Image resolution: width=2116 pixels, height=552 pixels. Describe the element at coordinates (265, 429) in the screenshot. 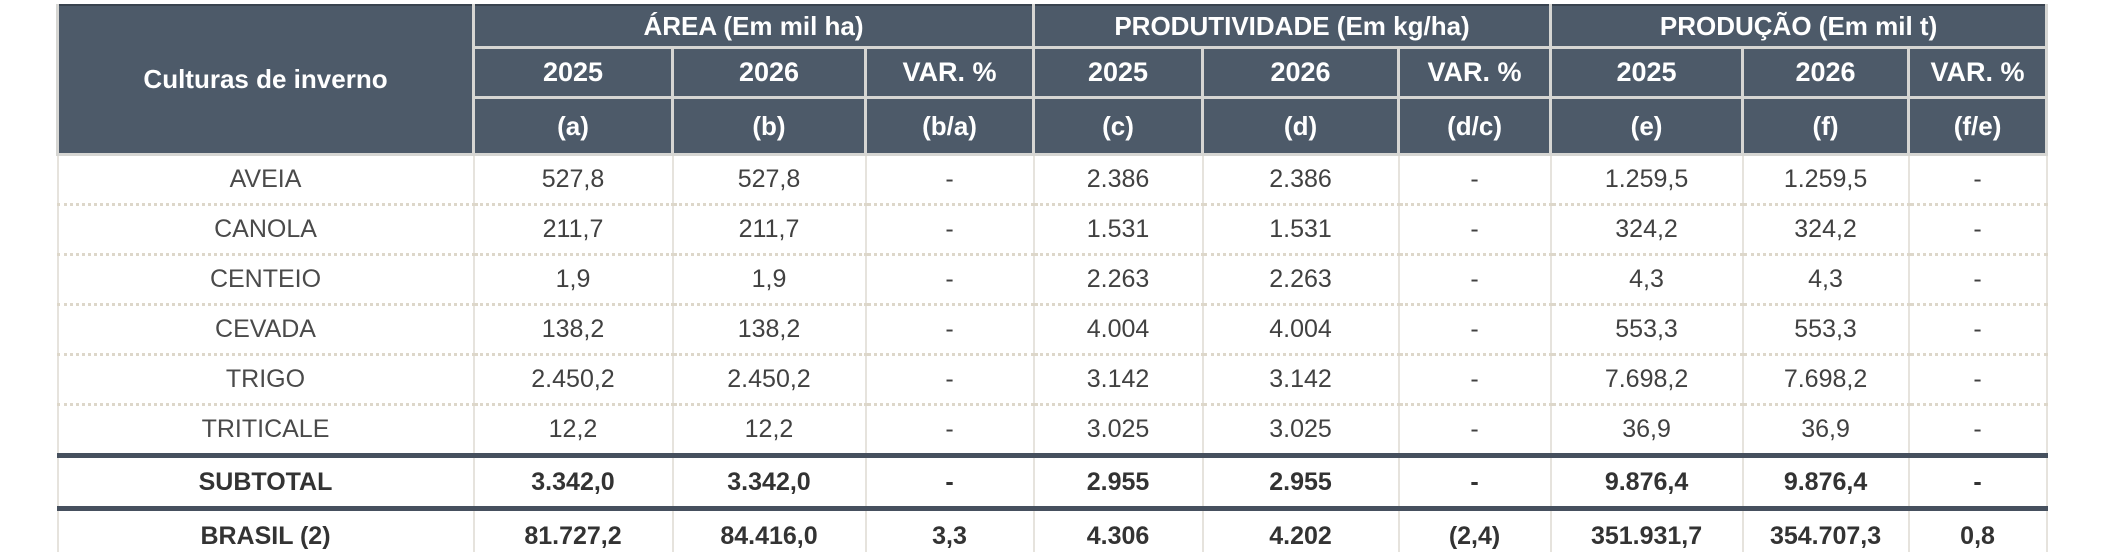

I see `row-label: TRITICALE` at that location.